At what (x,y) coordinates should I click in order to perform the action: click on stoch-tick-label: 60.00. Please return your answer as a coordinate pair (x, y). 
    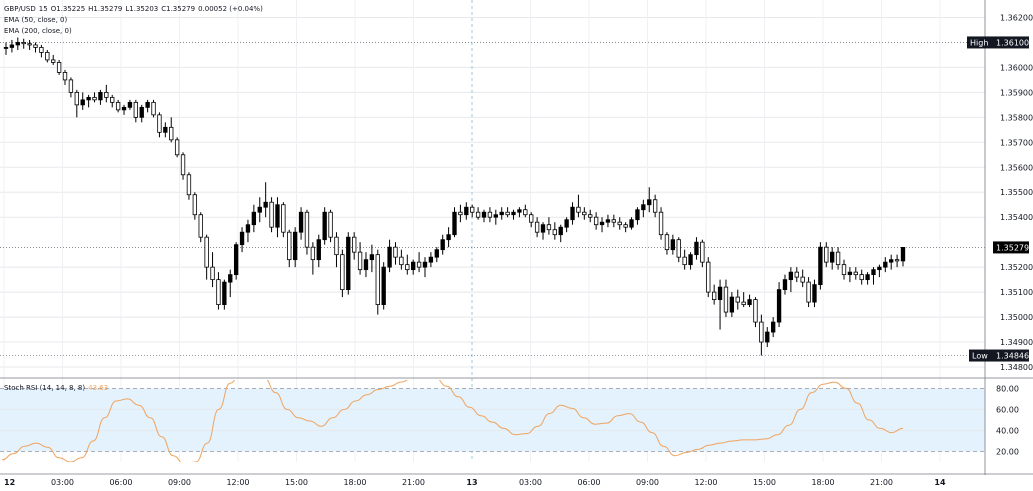
    Looking at the image, I should click on (1007, 409).